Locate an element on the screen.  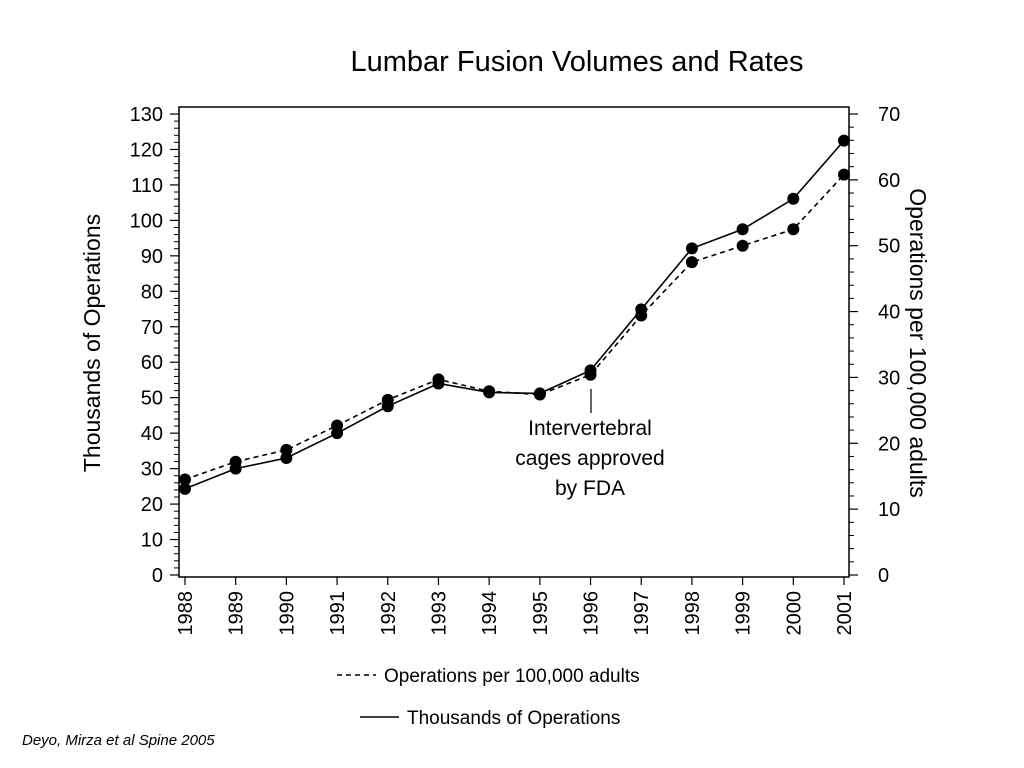
chart-title: Lumbar Fusion Volumes and Rates is located at coordinates (577, 62).